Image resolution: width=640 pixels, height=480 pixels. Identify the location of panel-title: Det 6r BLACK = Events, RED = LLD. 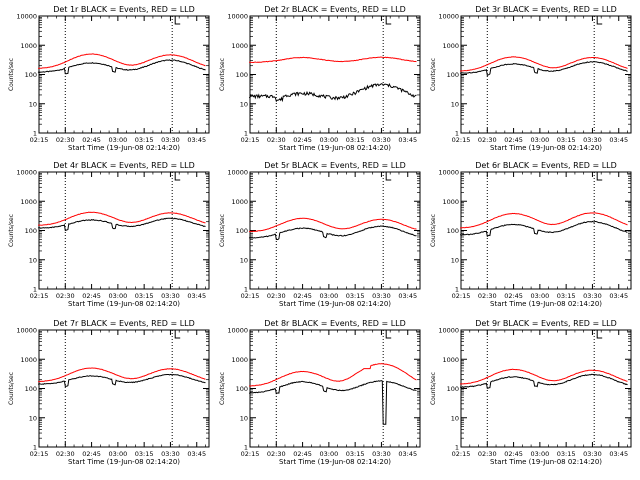
(546, 165).